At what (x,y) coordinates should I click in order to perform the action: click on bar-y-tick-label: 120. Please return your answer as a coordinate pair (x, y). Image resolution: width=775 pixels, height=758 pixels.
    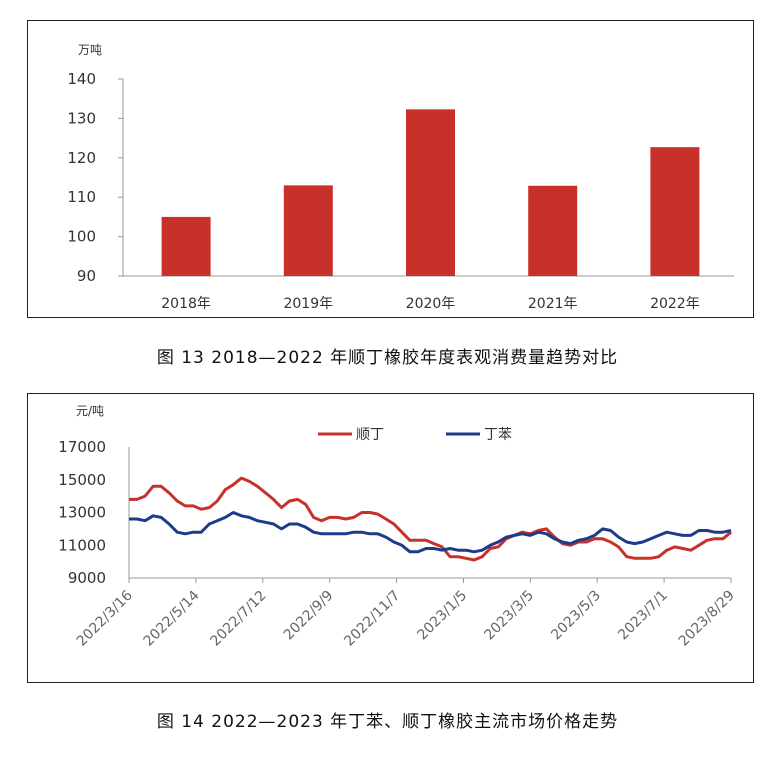
    Looking at the image, I should click on (81, 158).